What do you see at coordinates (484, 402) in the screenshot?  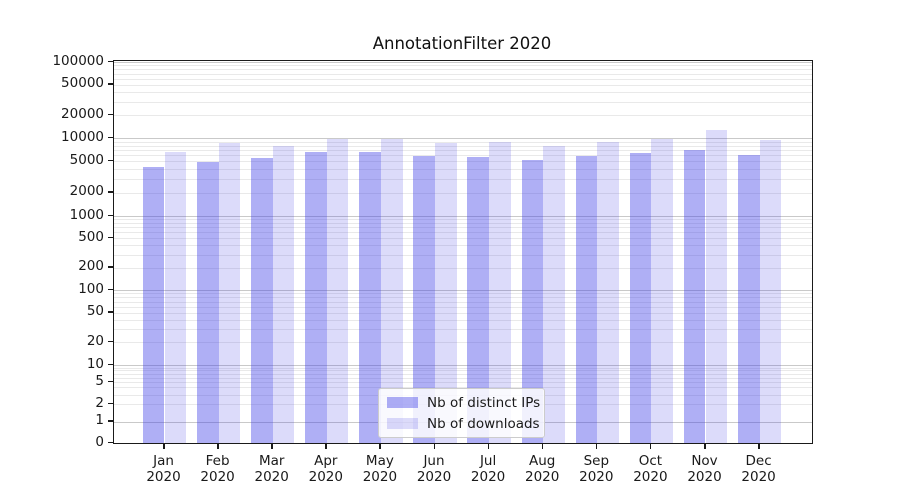 I see `legend-label-distinct-ips: Nb of distinct IPs` at bounding box center [484, 402].